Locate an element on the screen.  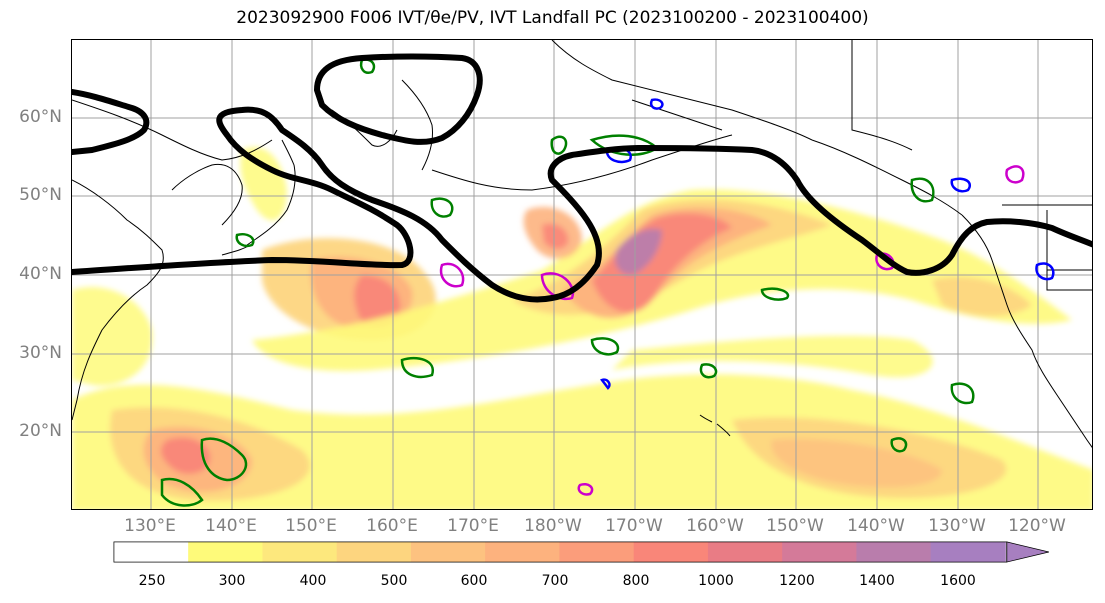
colorbar-tick-1200: 1200 is located at coordinates (797, 581).